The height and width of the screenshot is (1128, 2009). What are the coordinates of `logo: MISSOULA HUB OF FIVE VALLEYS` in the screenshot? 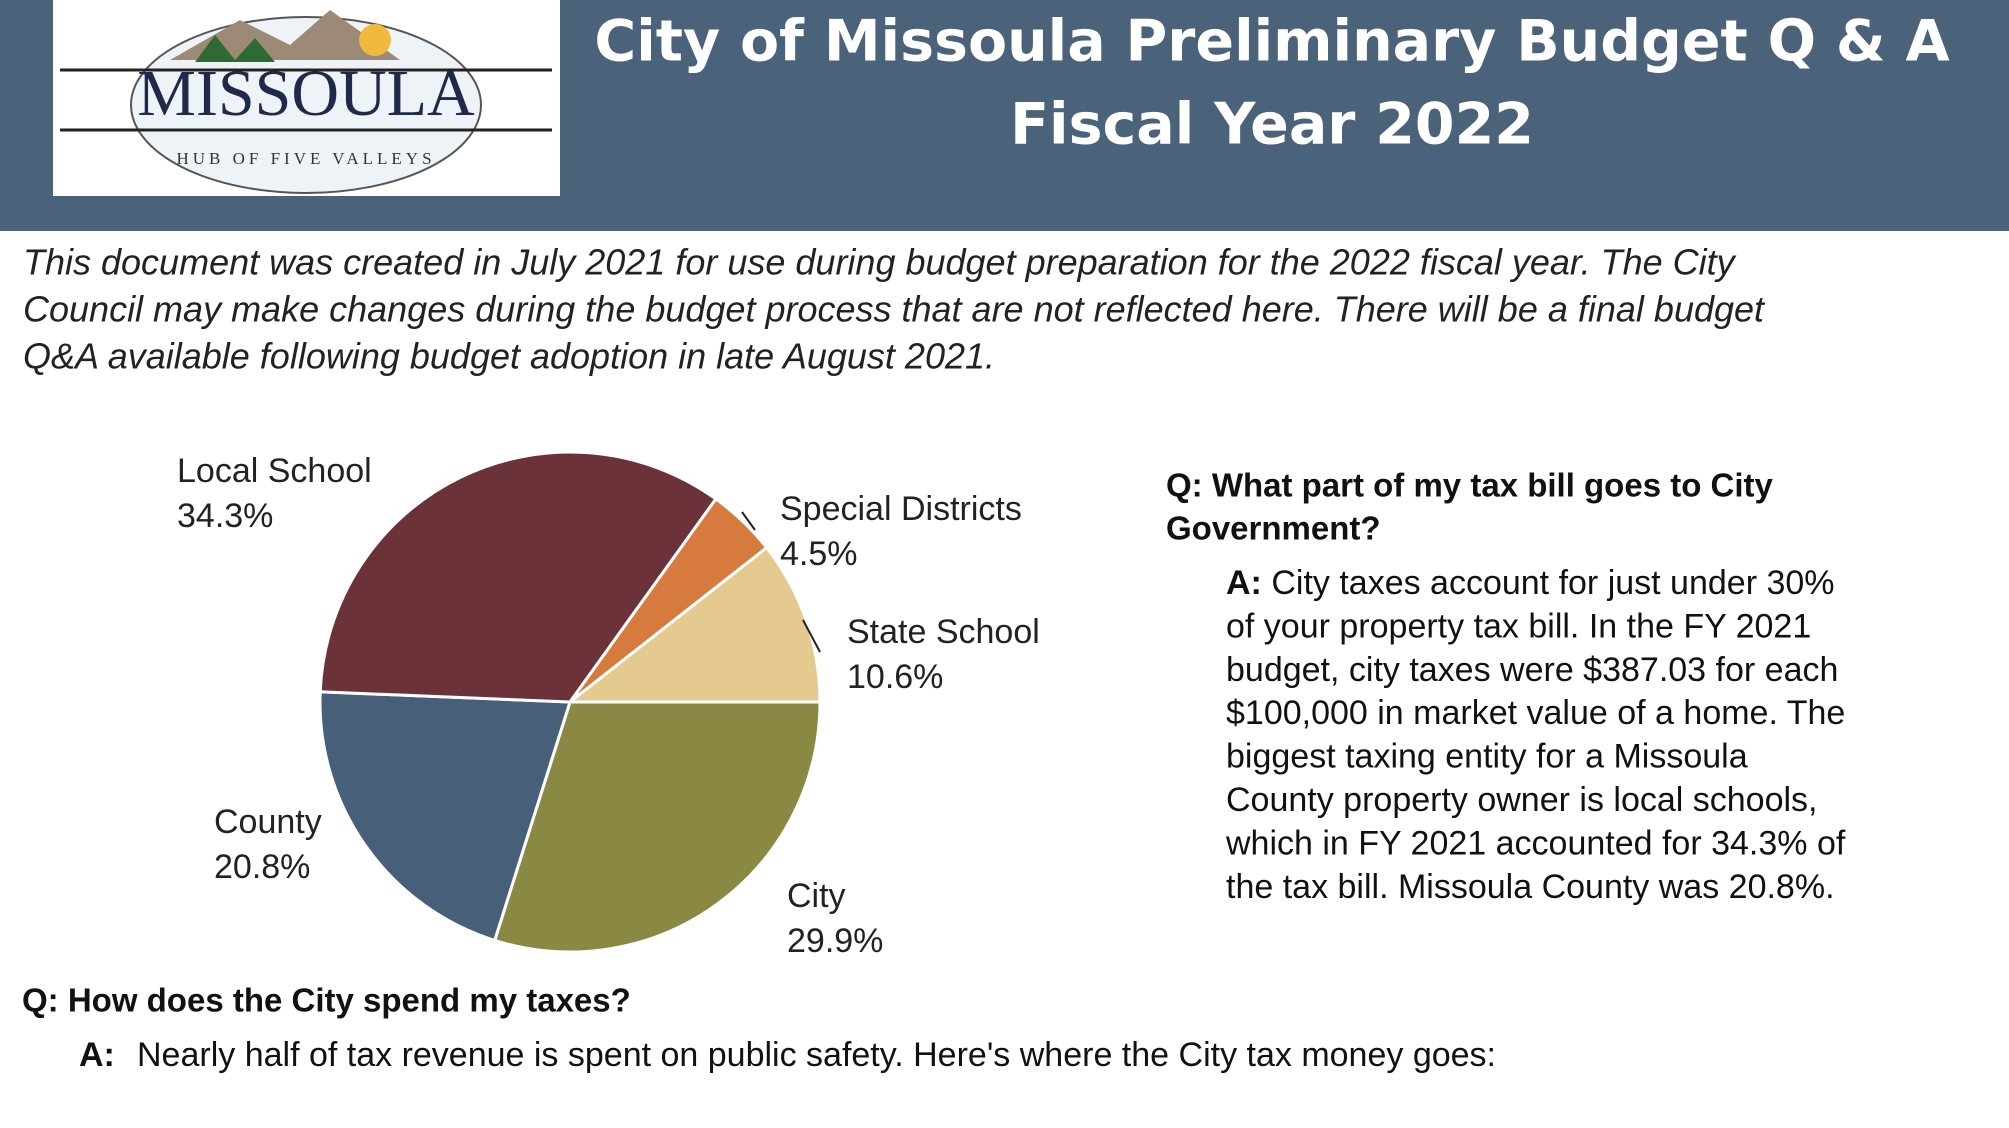 It's located at (306, 98).